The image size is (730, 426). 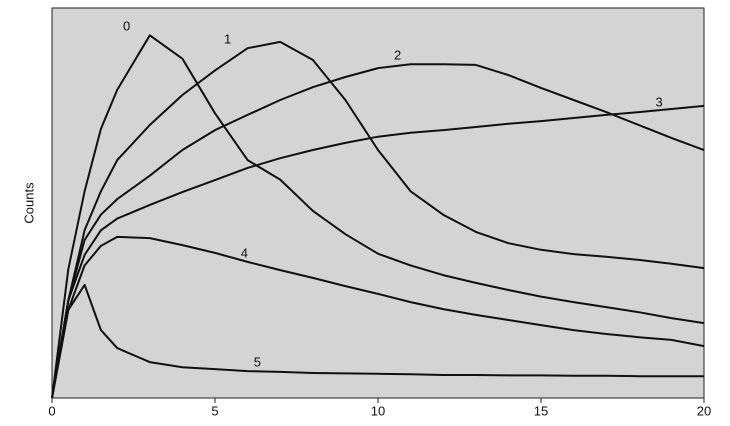 What do you see at coordinates (704, 410) in the screenshot?
I see `x-tick-label: 20` at bounding box center [704, 410].